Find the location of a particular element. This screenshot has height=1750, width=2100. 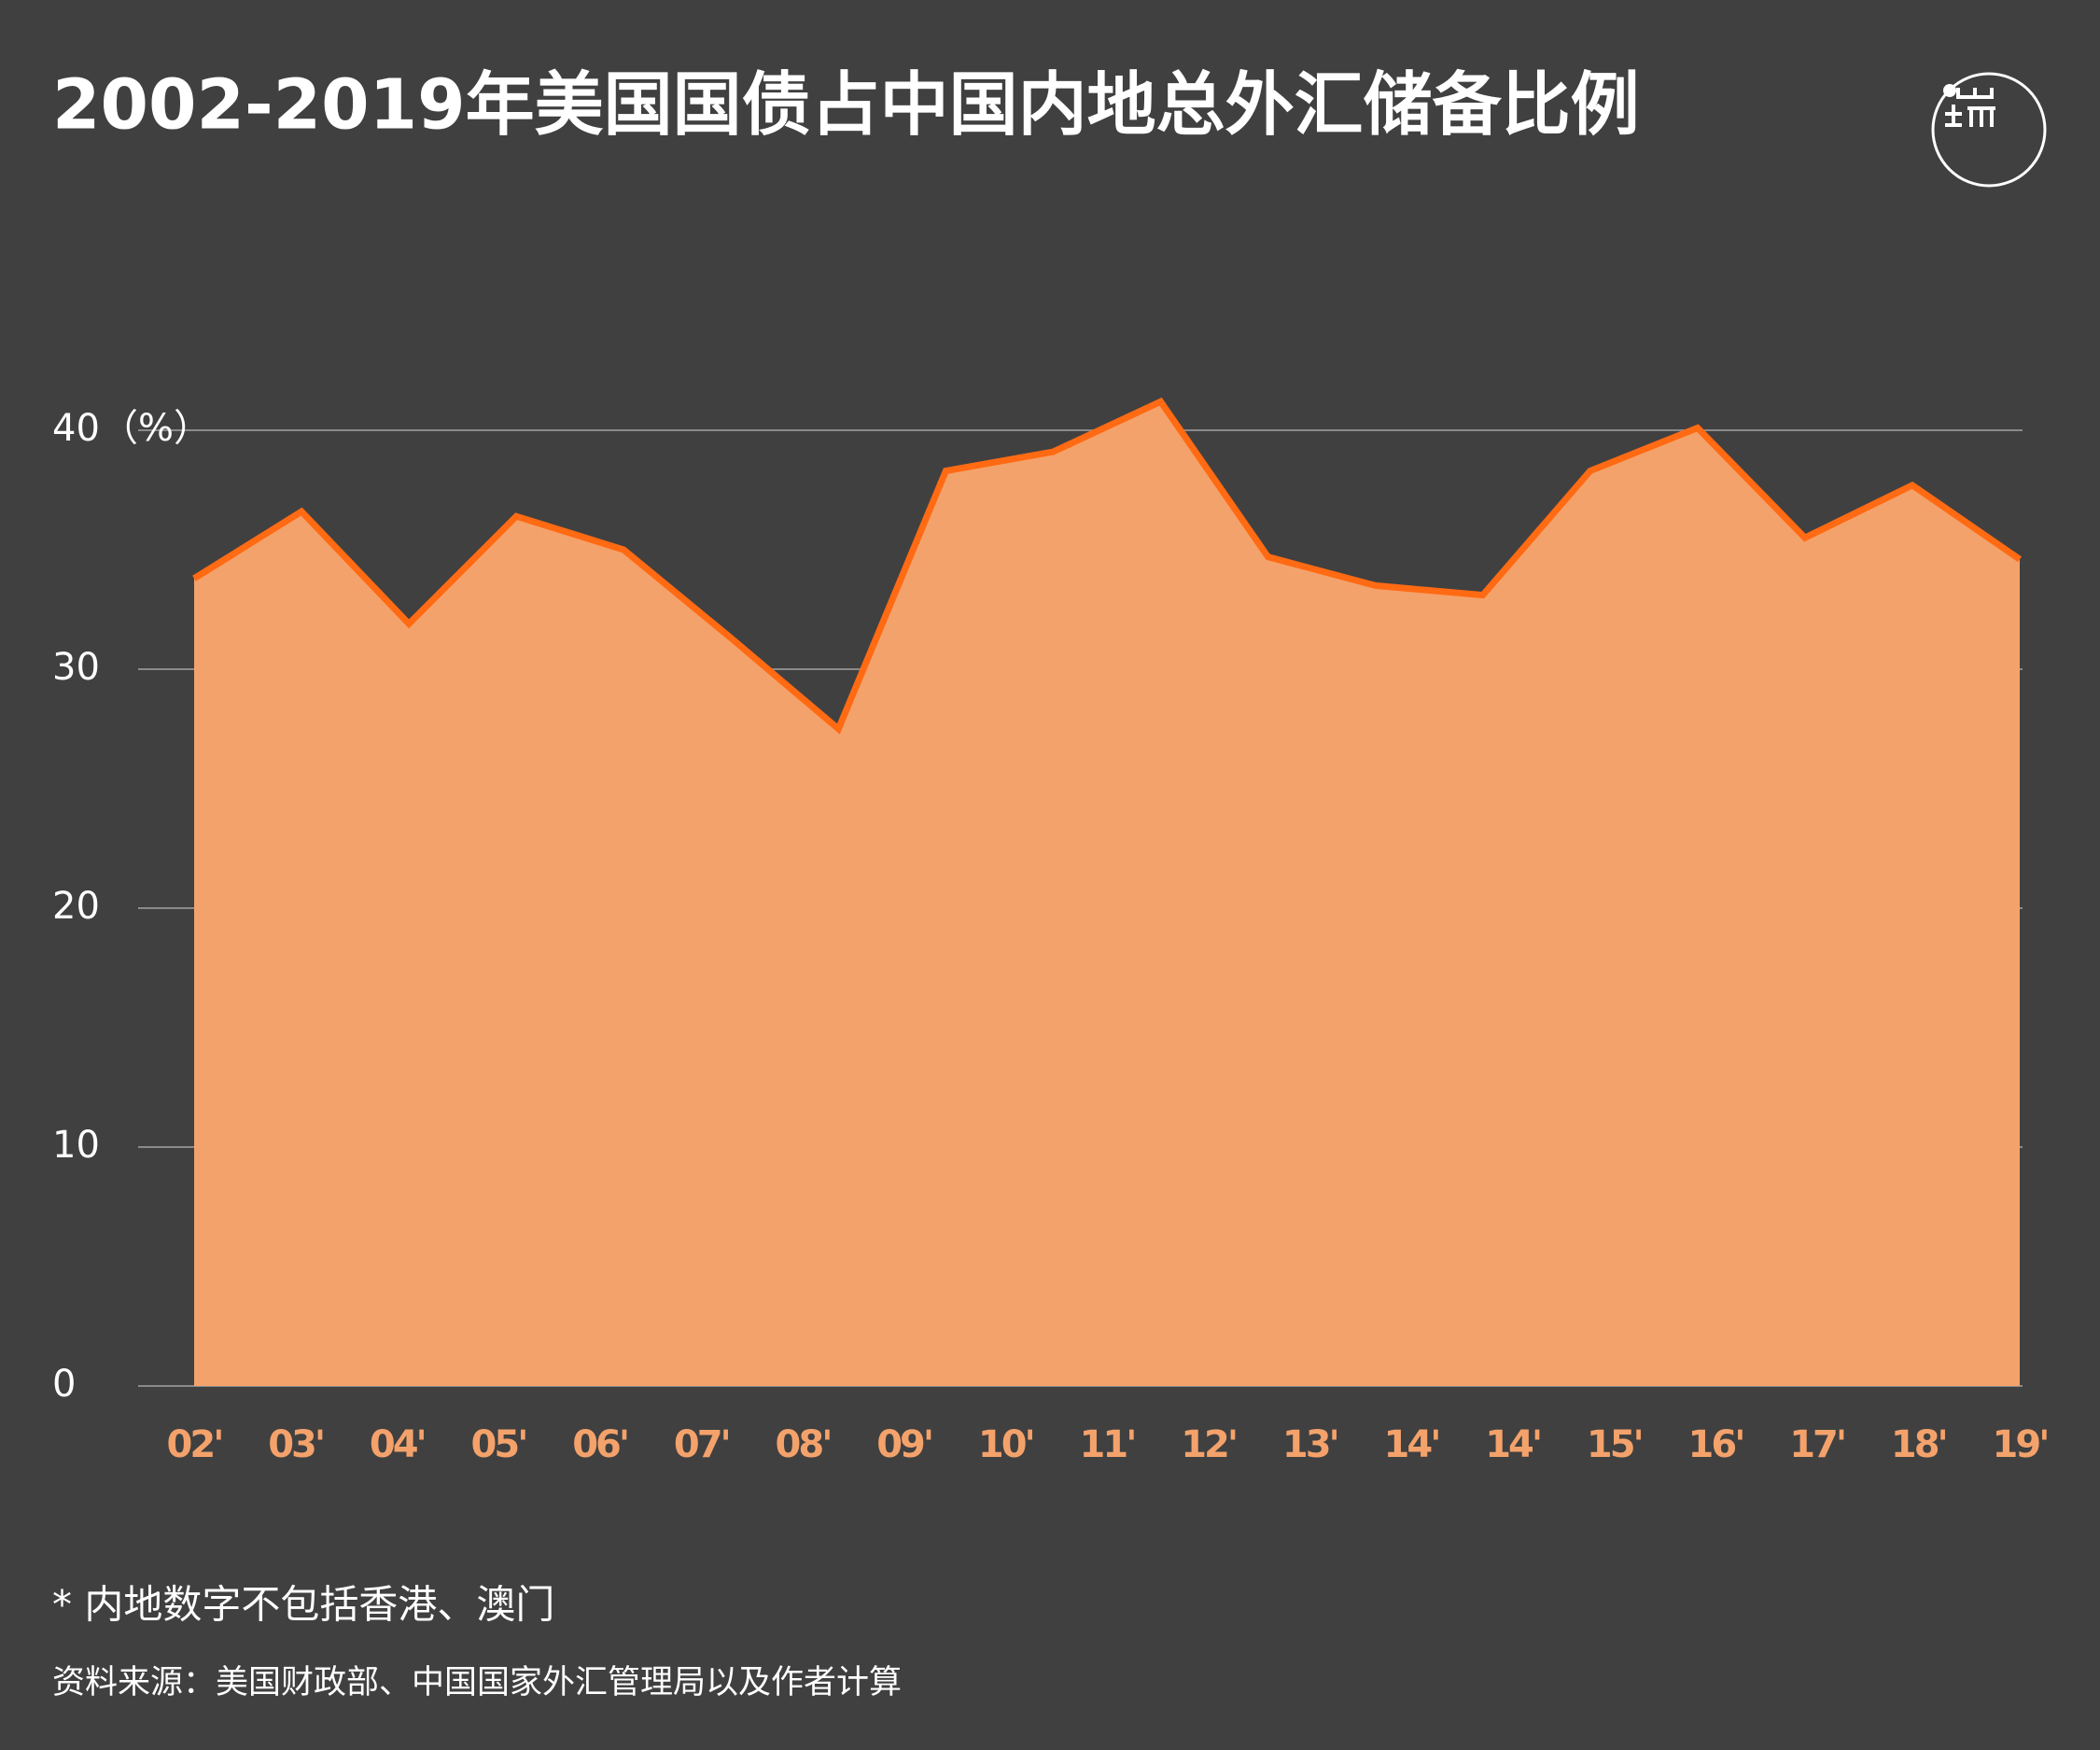

x-tick-label: 04' is located at coordinates (397, 1444).